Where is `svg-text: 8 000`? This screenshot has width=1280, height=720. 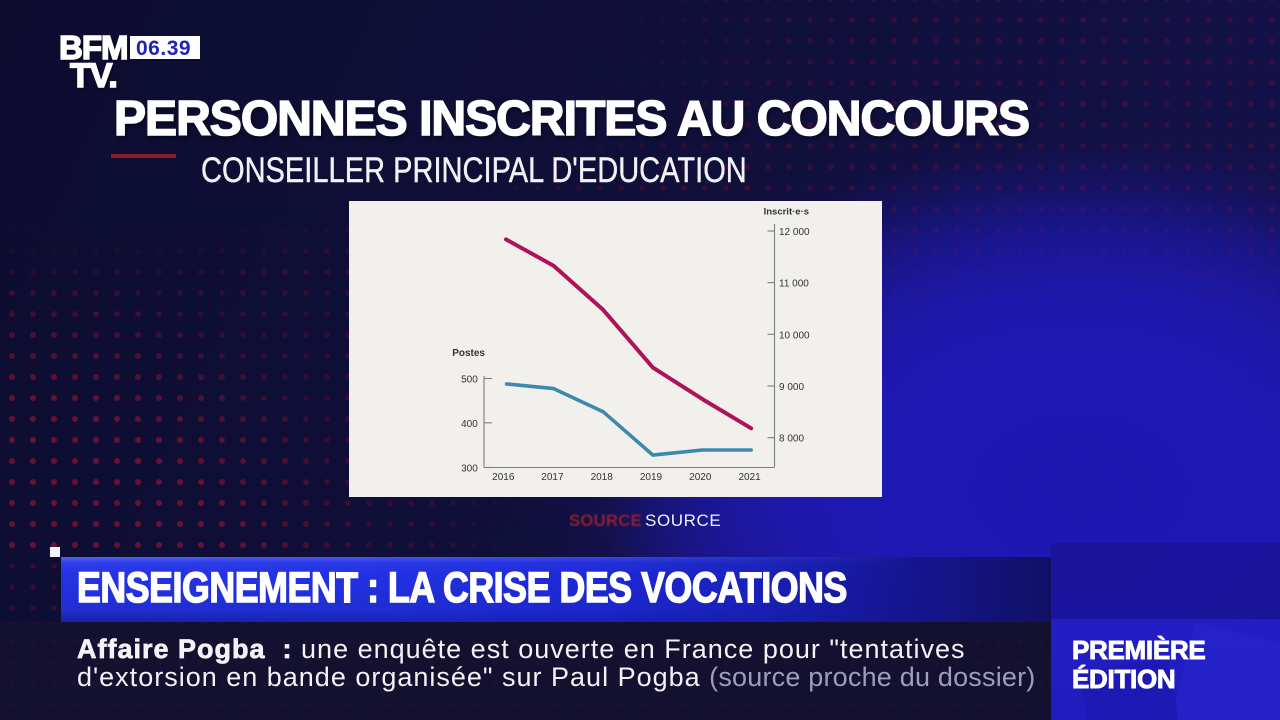 svg-text: 8 000 is located at coordinates (791, 439).